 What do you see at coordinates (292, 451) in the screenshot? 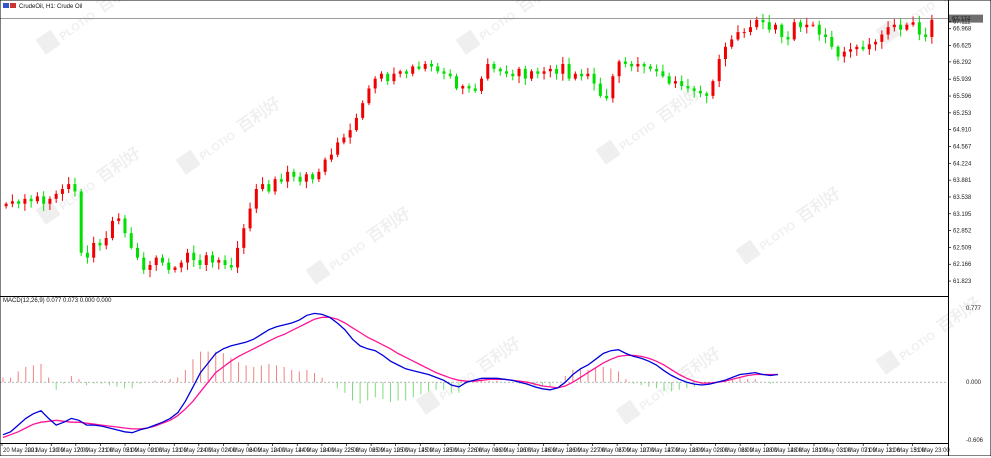
I see `time-tick-label: 24 May 14:00` at bounding box center [292, 451].